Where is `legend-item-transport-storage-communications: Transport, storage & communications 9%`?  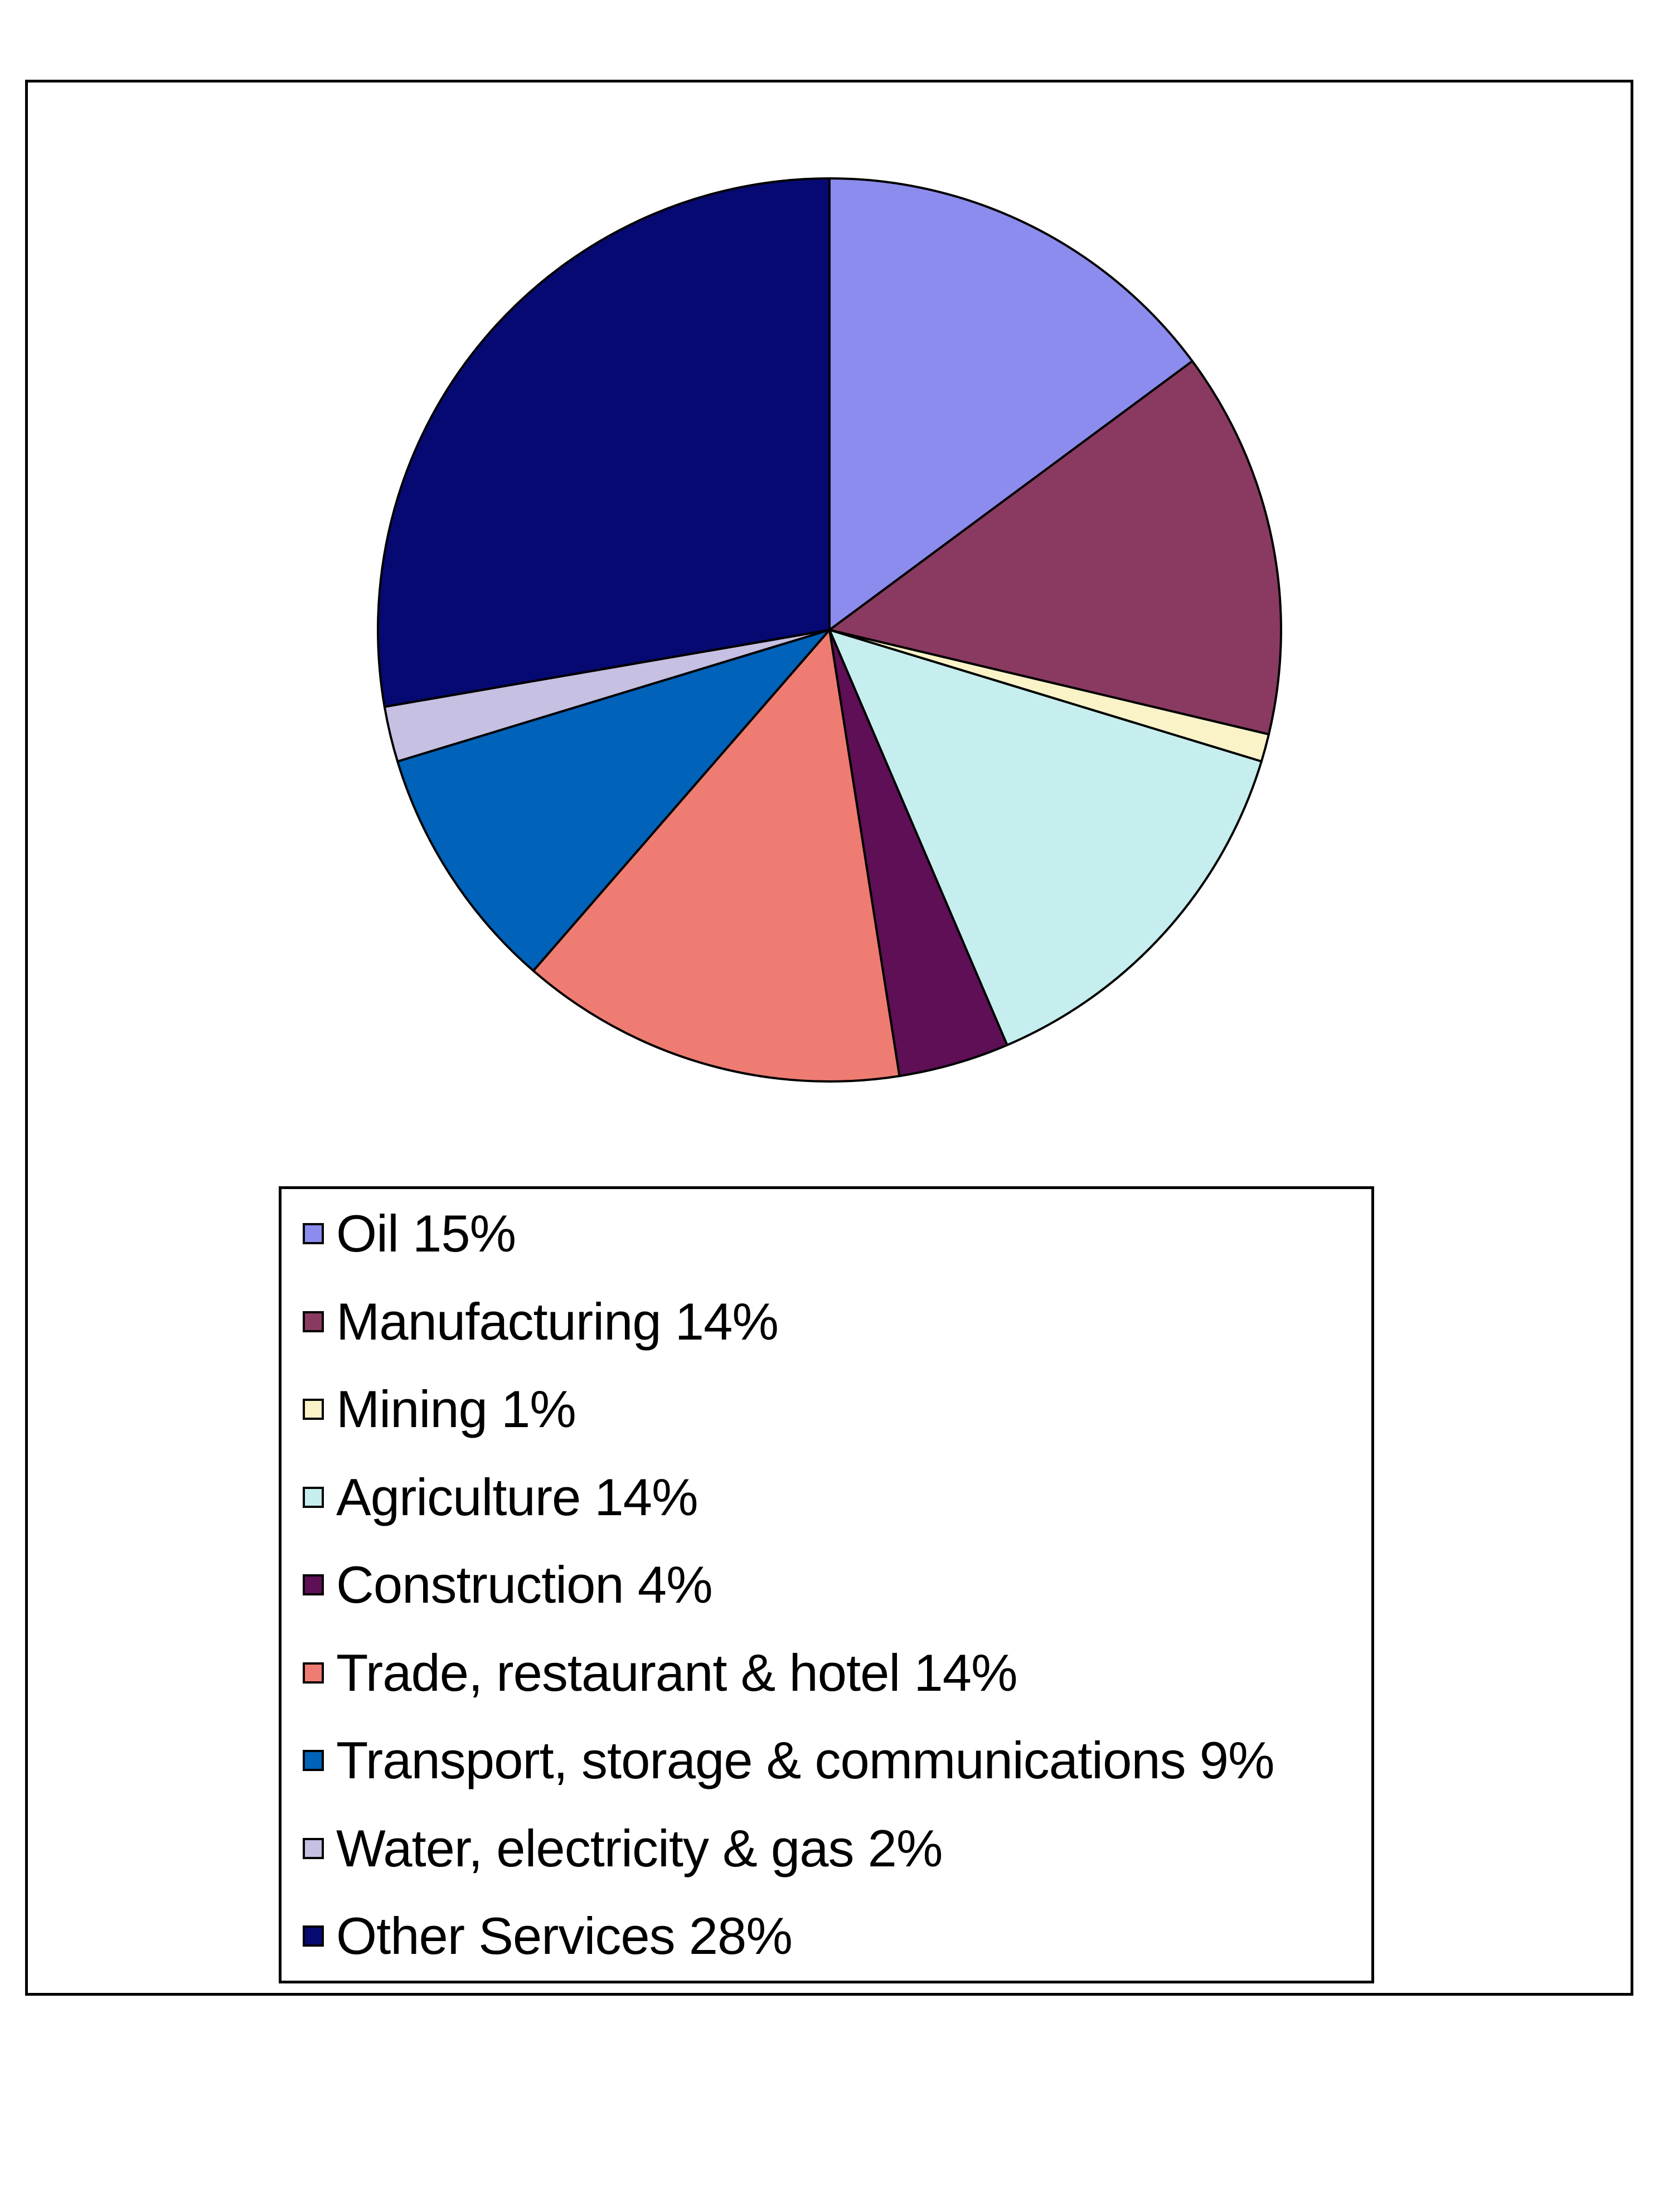 legend-item-transport-storage-communications: Transport, storage & communications 9% is located at coordinates (789, 1760).